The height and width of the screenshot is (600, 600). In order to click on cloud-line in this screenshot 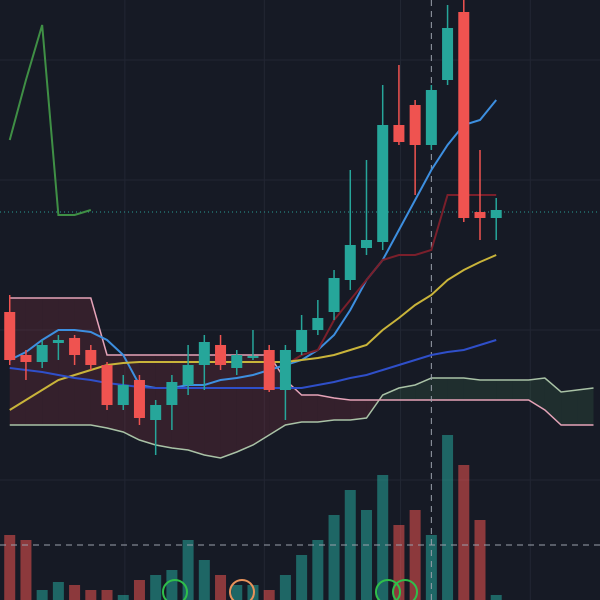, I will do `click(301, 418)`.